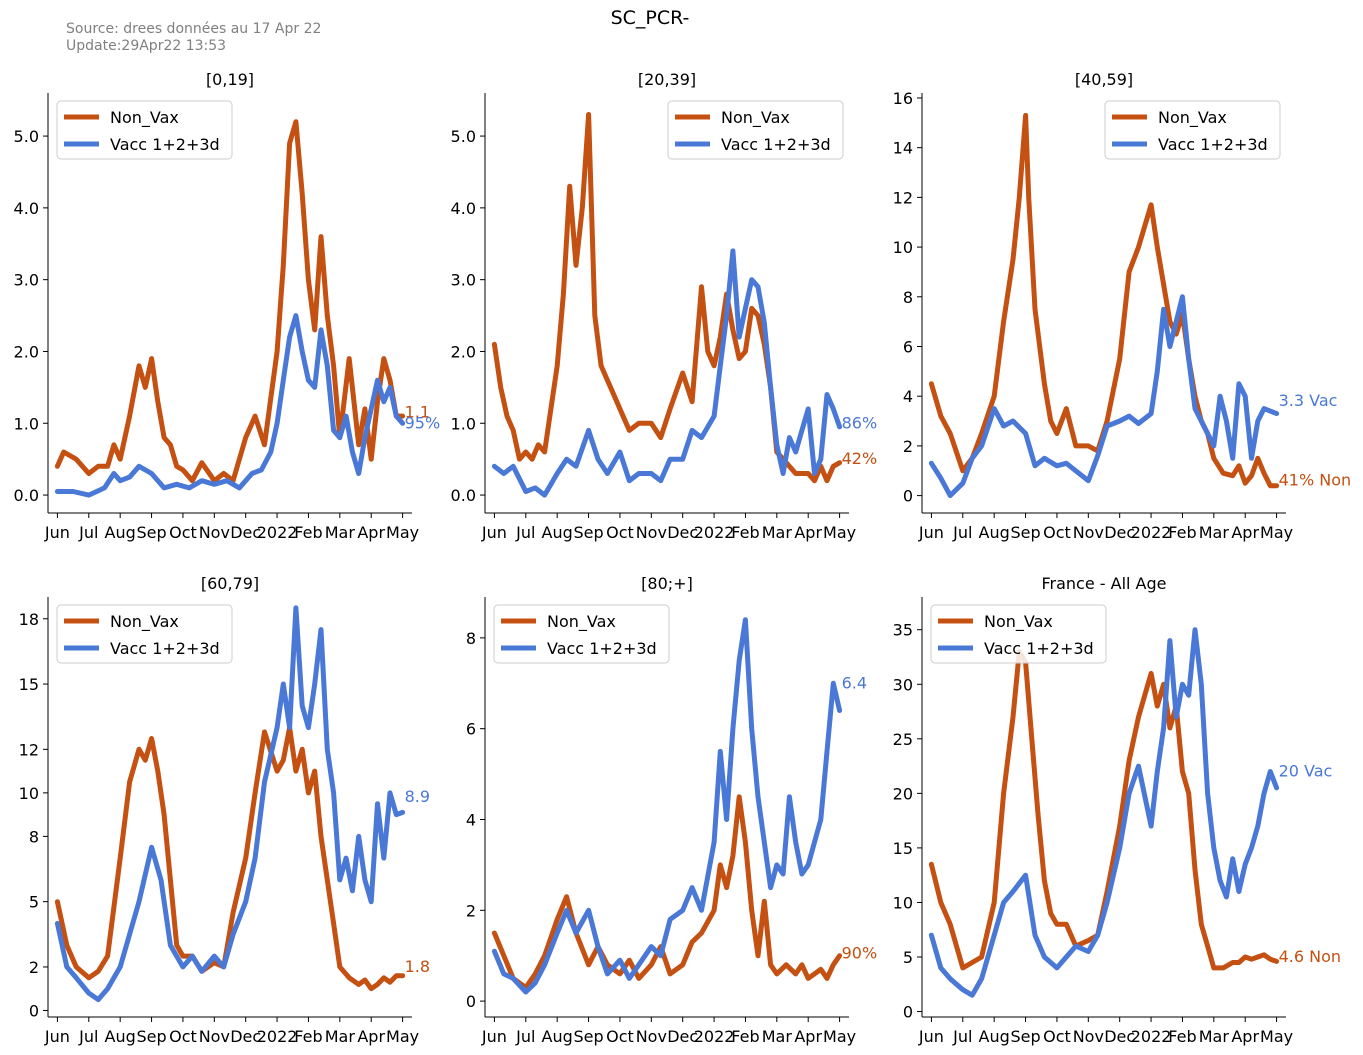 This screenshot has width=1363, height=1055. Describe the element at coordinates (903, 684) in the screenshot. I see `y-tick-label: 30` at that location.